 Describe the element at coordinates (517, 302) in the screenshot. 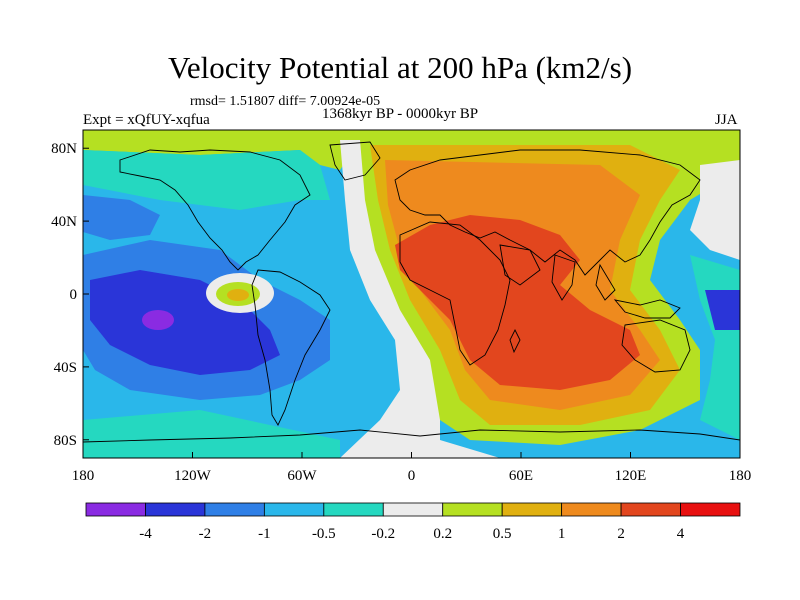

I see `contour-band-red` at that location.